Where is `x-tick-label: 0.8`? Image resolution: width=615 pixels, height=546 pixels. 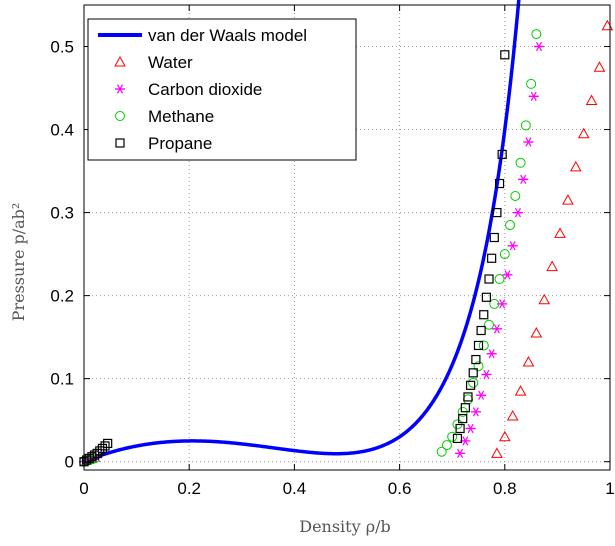
x-tick-label: 0.8 is located at coordinates (505, 488).